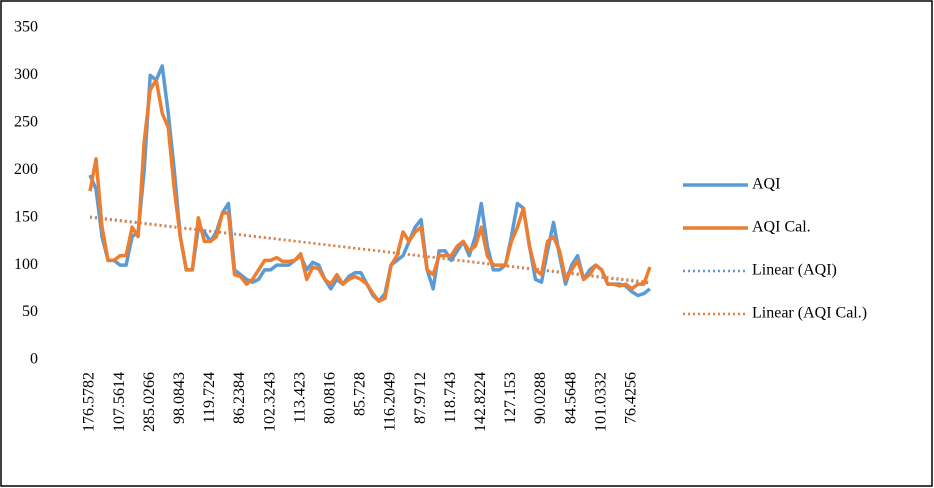  Describe the element at coordinates (570, 398) in the screenshot. I see `x-tick-label: 84.5648` at that location.